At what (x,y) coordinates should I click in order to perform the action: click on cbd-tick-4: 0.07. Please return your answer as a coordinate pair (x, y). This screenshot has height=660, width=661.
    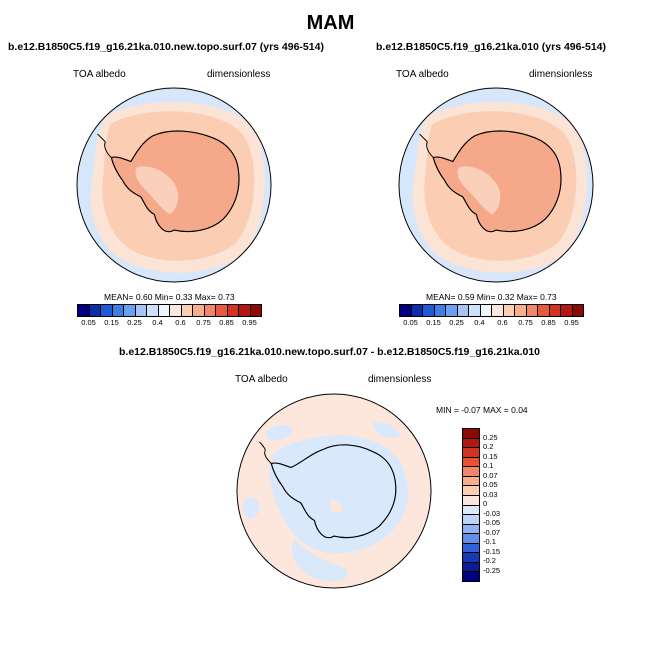
    Looking at the image, I should click on (490, 475).